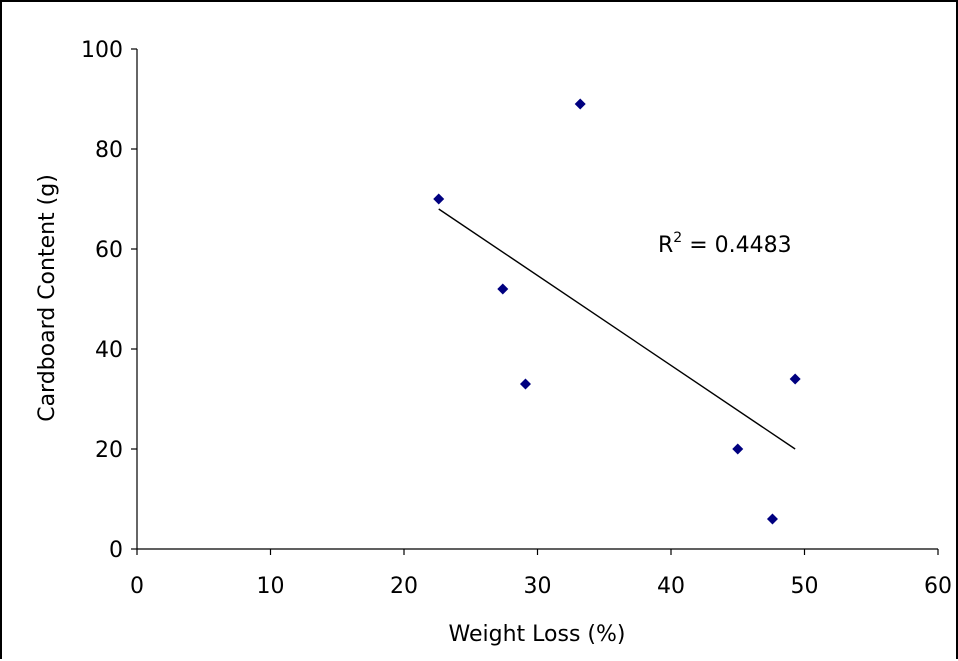 This screenshot has width=958, height=661. I want to click on y-tick-label: 80, so click(109, 150).